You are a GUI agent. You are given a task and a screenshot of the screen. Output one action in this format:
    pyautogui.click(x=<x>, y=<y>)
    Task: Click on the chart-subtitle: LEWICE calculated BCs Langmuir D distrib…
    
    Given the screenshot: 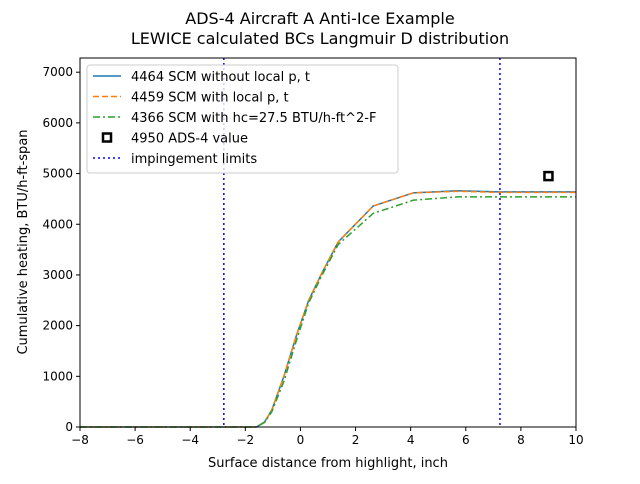 What is the action you would take?
    pyautogui.click(x=320, y=38)
    